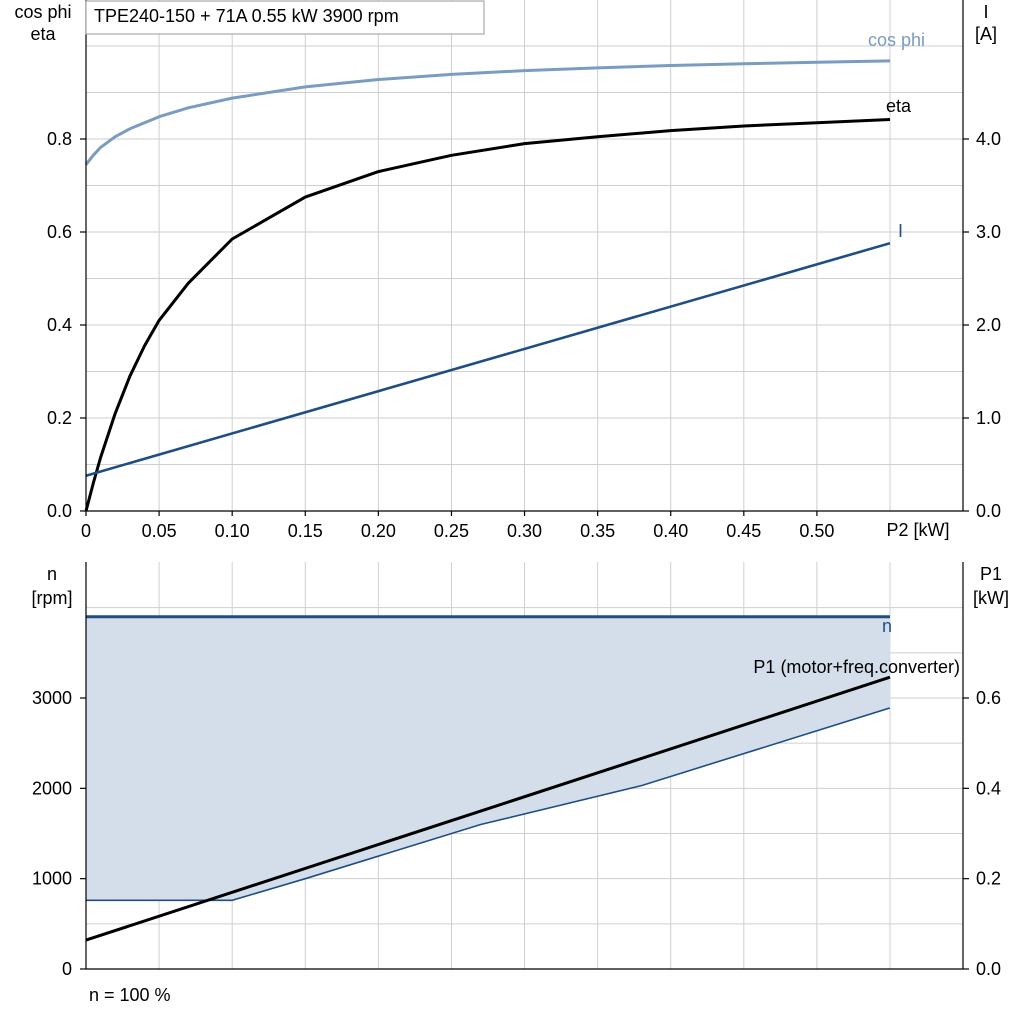 The image size is (1024, 1029). I want to click on top-xtick-label-10: 0.50, so click(816, 531).